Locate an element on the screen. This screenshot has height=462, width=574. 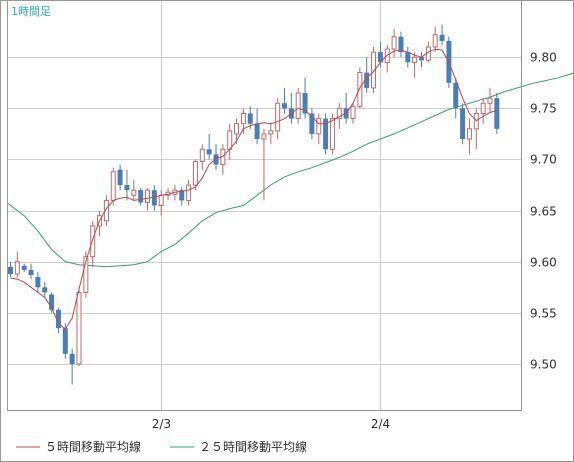
legend: ５時間移動平均線 ２５時間移動平均線 is located at coordinates (161, 446).